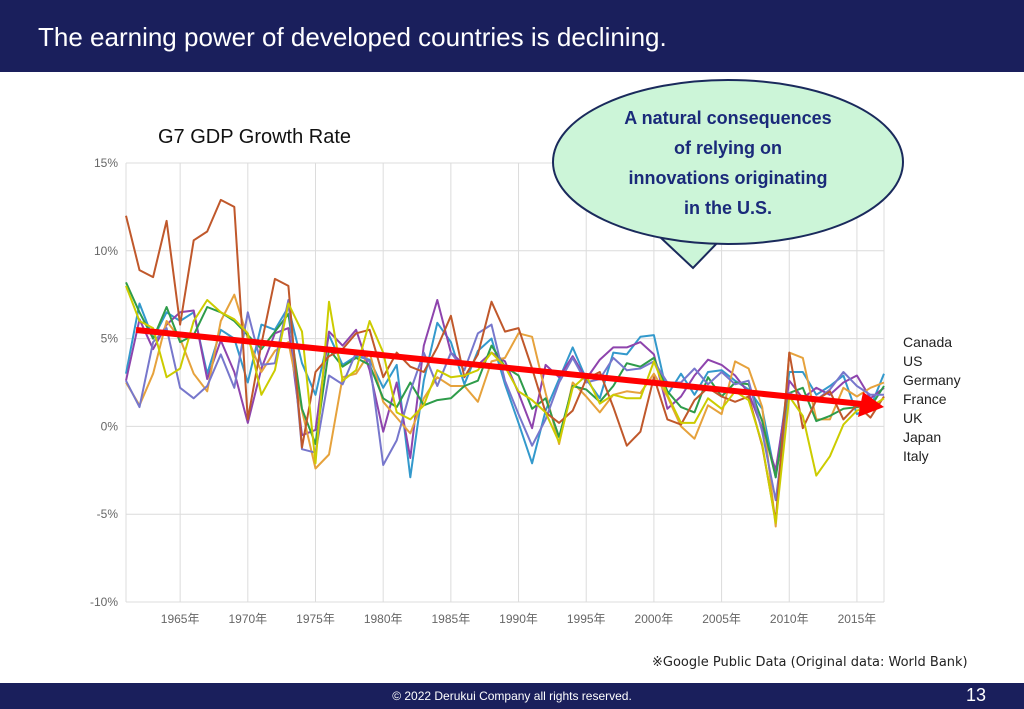  What do you see at coordinates (916, 456) in the screenshot?
I see `legend-entry: Italy` at bounding box center [916, 456].